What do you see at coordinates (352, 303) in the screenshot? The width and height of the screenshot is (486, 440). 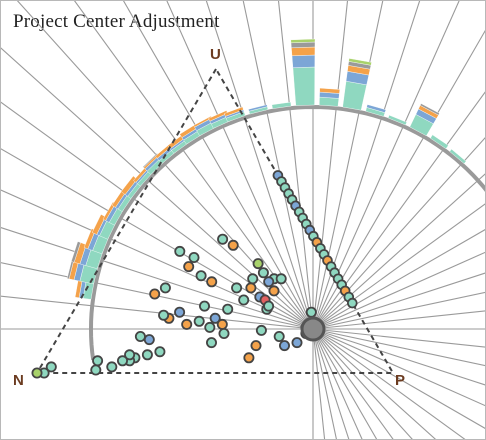 I see `edge-point` at bounding box center [352, 303].